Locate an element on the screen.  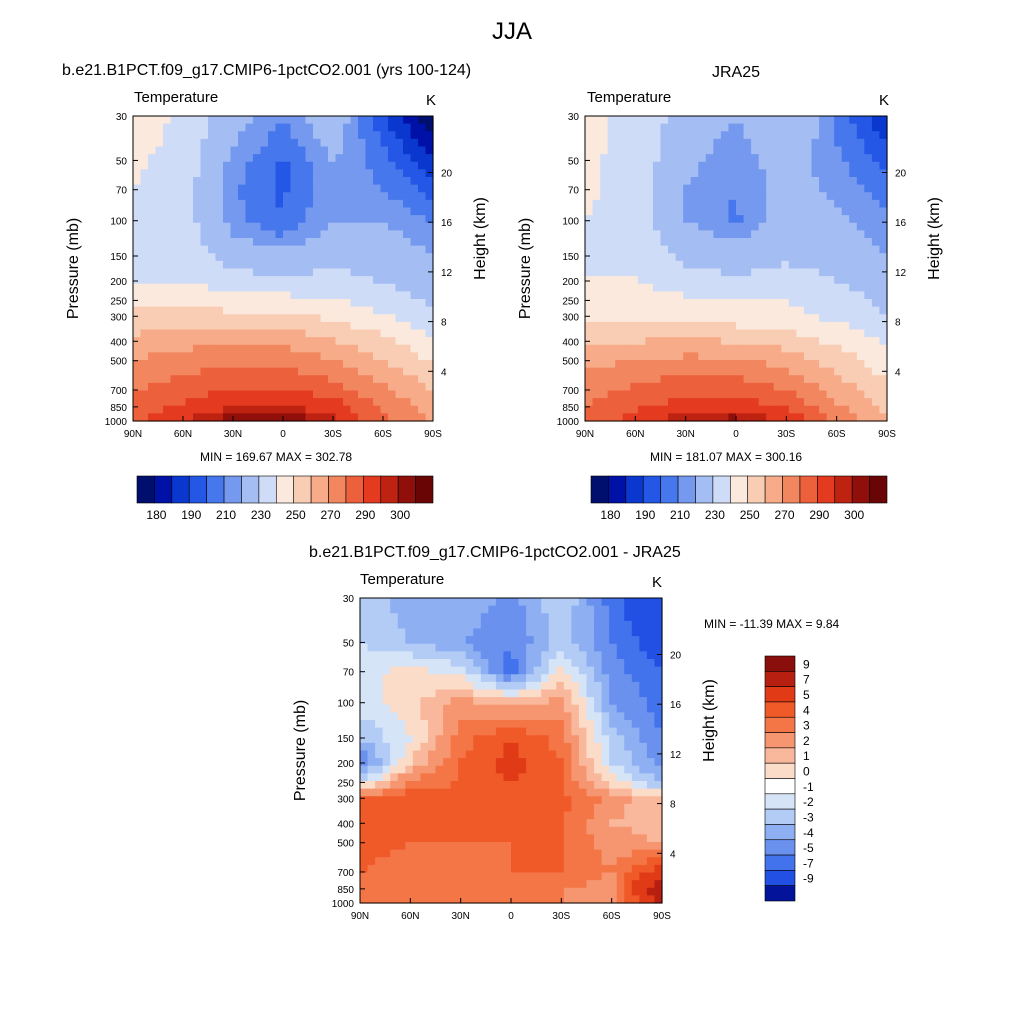
pressure-tick-label: 1000 is located at coordinates (116, 422).